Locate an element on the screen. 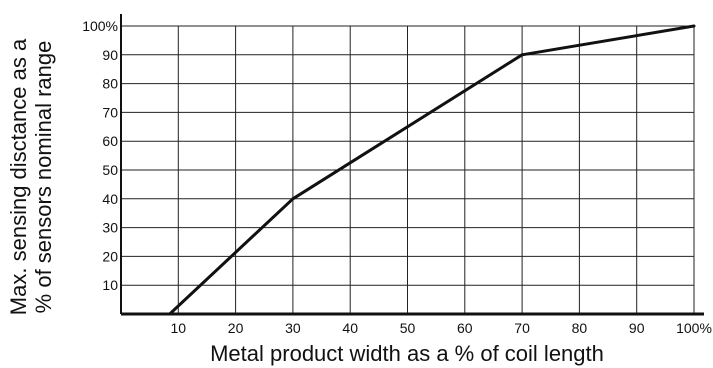 The width and height of the screenshot is (713, 368). x-tick-label: 20 is located at coordinates (236, 328).